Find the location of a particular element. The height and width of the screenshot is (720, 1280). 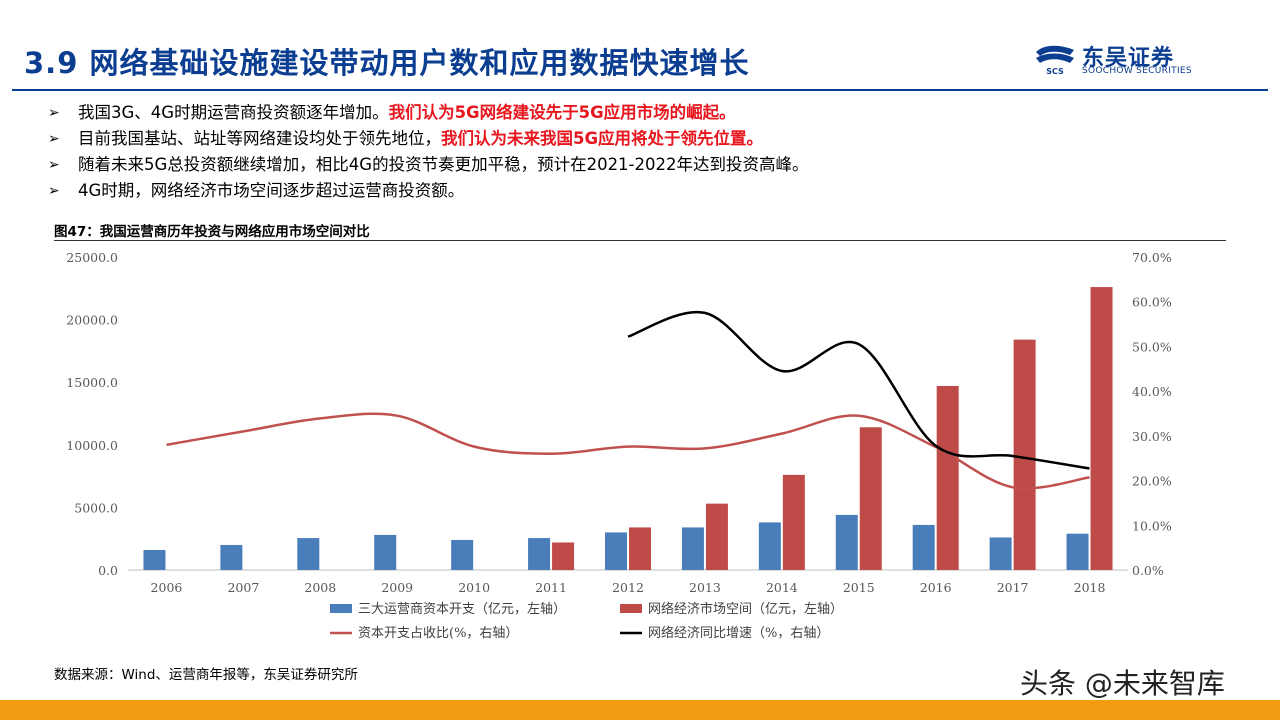

y-left-tick-label: 0.0 is located at coordinates (108, 570).